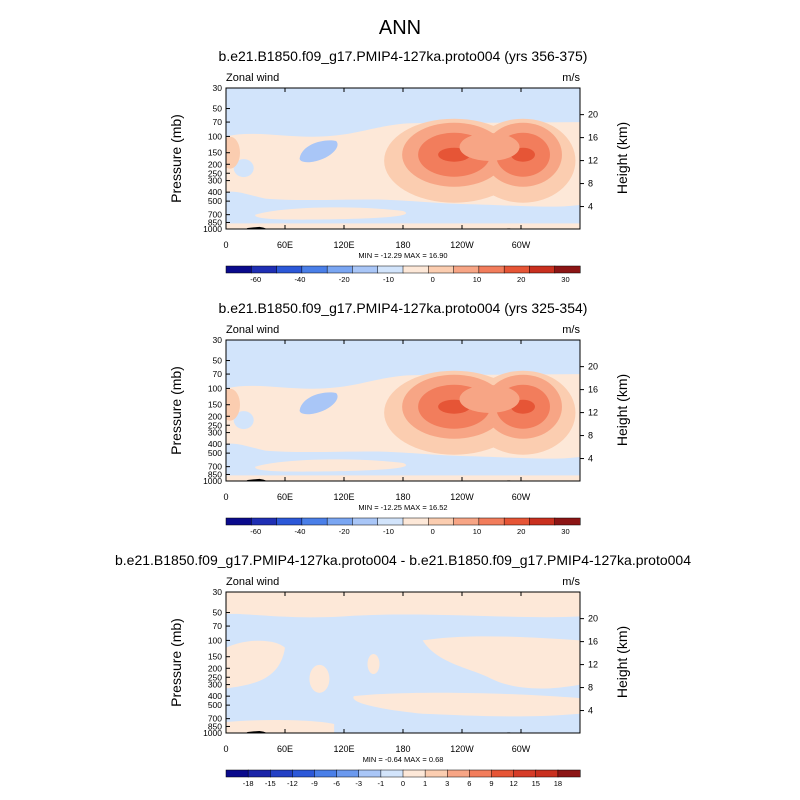 This screenshot has width=800, height=800. I want to click on colorbar: -18 -15 -12 -9 -6 -3 -1 0 1 3 6 9 12 15 18, so click(403, 778).